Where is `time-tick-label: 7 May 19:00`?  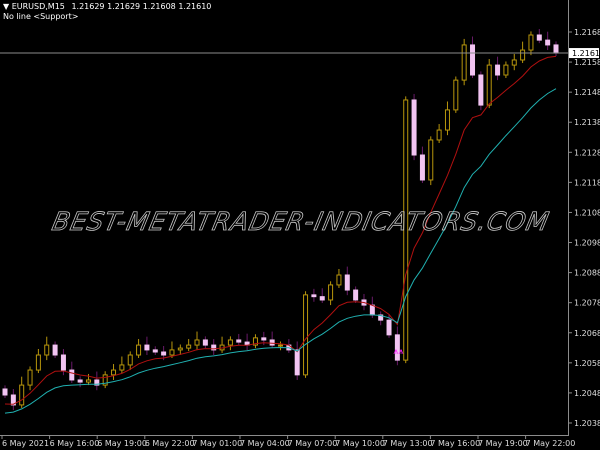 time-tick-label: 7 May 19:00 is located at coordinates (503, 443).